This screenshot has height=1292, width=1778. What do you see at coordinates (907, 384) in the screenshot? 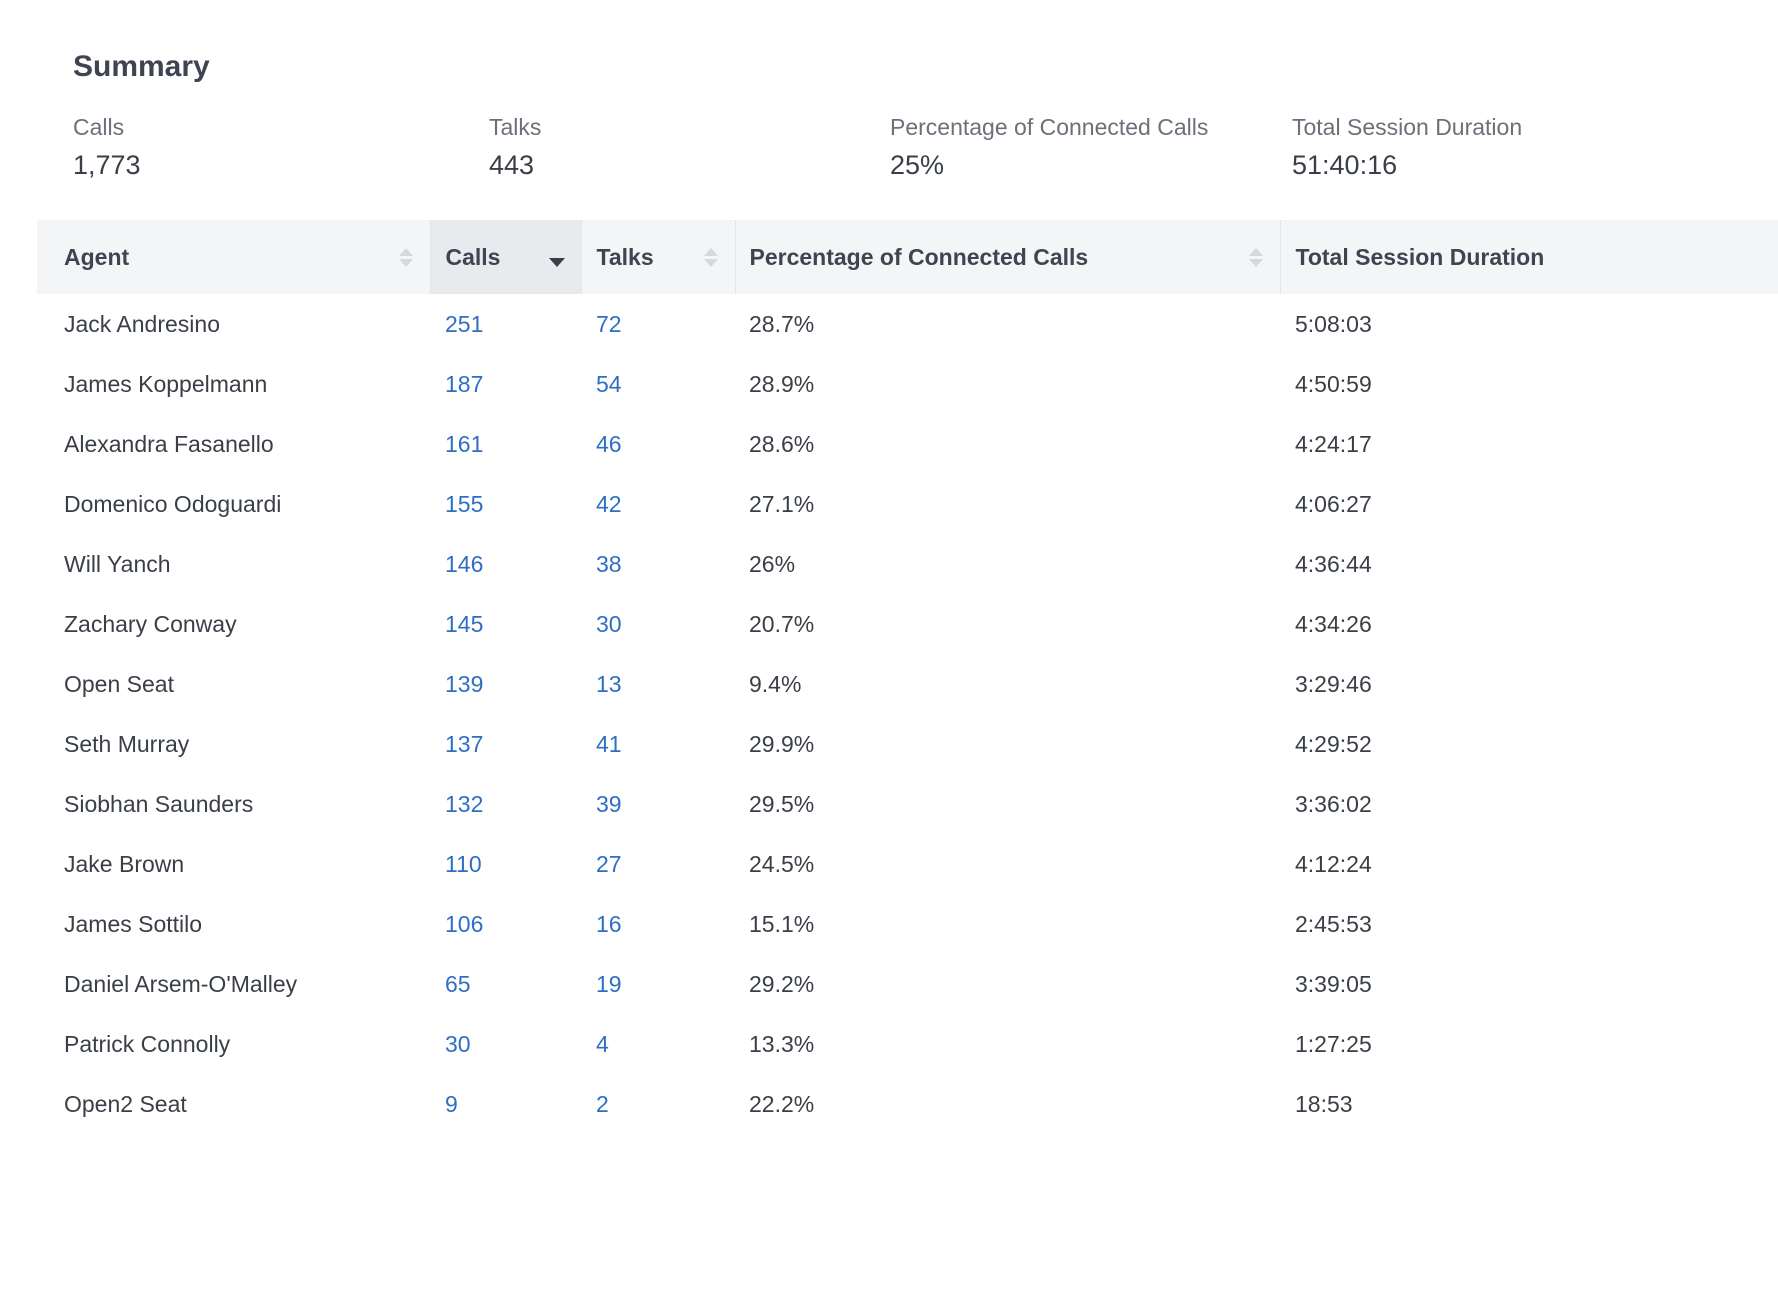
I see `table-row: James Koppelmann 187 54 28.9% 4:50:59` at bounding box center [907, 384].